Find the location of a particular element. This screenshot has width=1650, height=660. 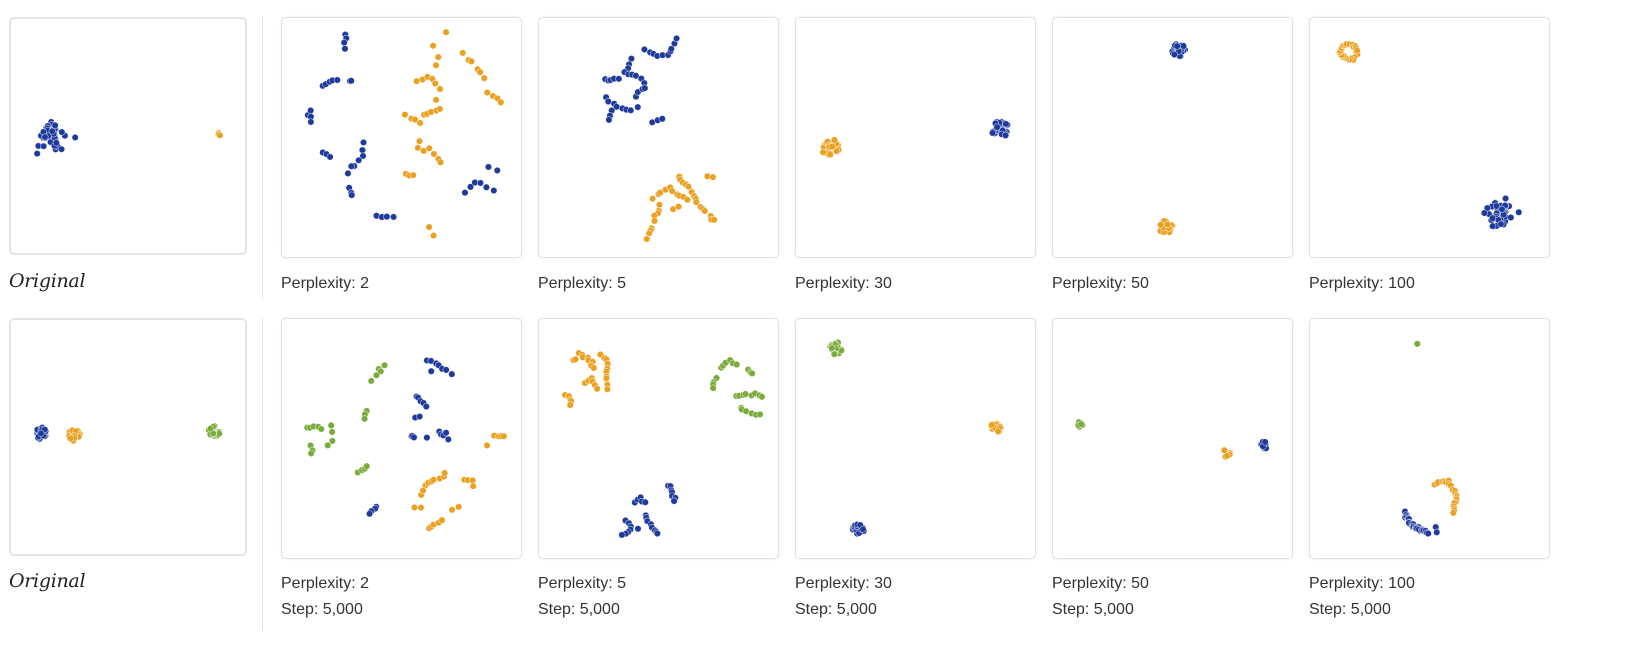

scatter-perplexity-50-step is located at coordinates (1172, 438).